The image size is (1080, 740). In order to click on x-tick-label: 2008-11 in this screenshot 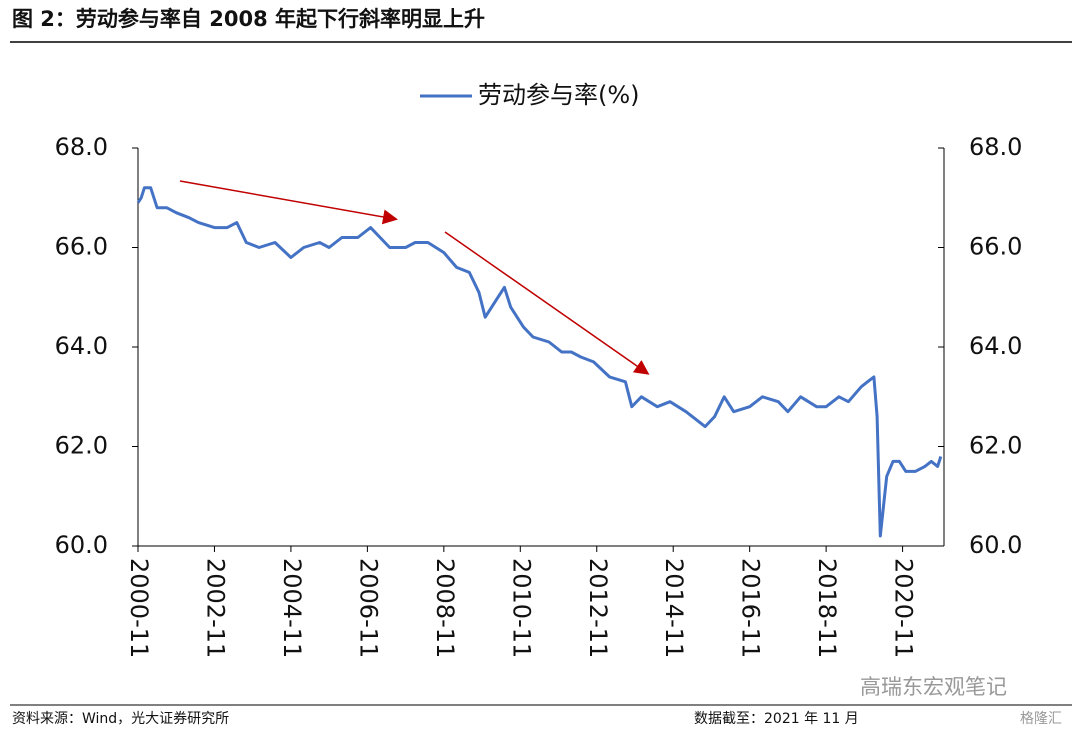, I will do `click(445, 608)`.